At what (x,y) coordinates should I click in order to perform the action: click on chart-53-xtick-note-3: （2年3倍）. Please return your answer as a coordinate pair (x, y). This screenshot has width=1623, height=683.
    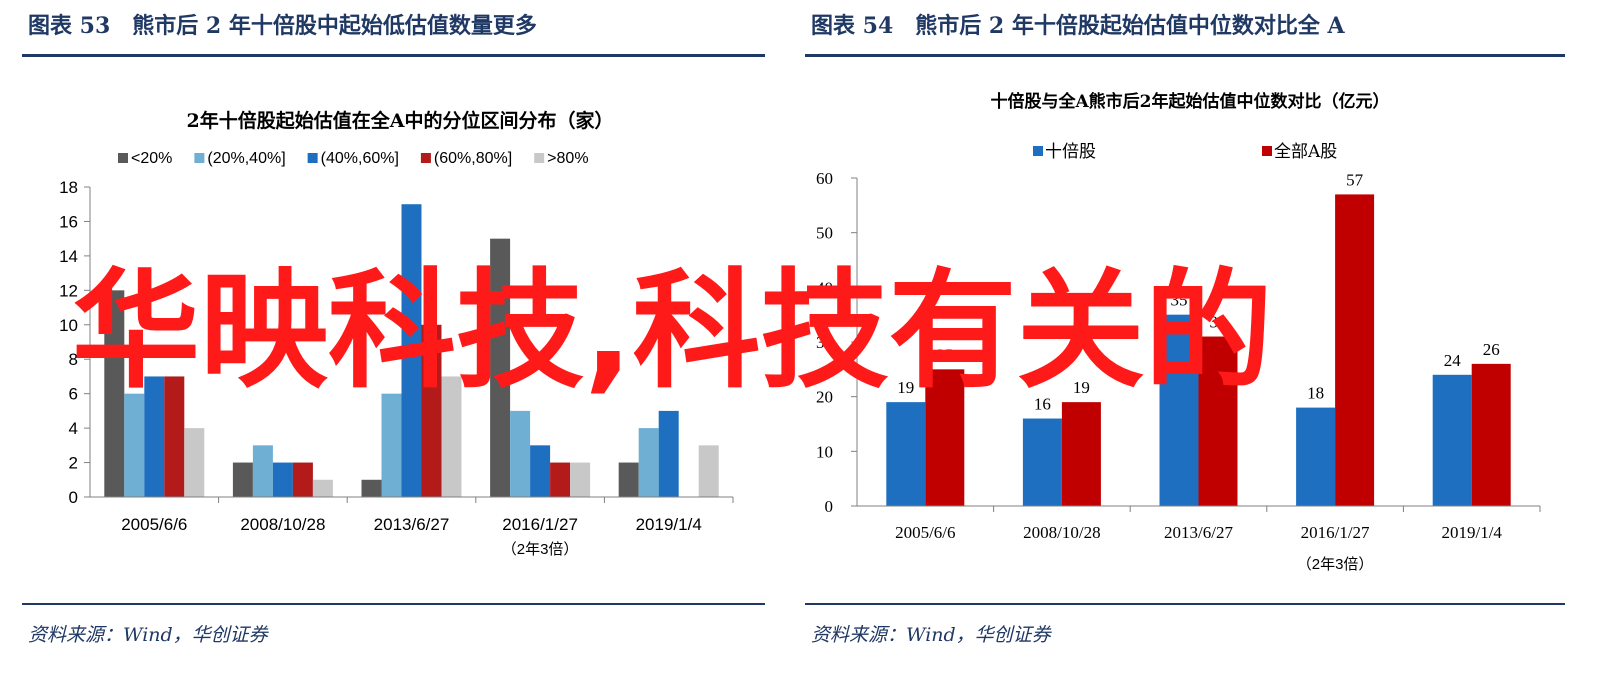
    Looking at the image, I should click on (540, 549).